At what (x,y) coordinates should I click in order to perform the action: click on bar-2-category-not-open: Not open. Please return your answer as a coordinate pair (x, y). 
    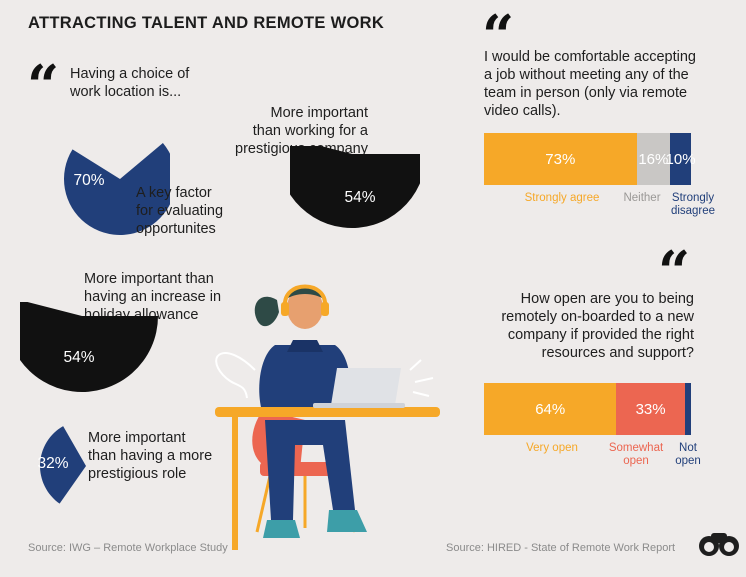
    Looking at the image, I should click on (688, 454).